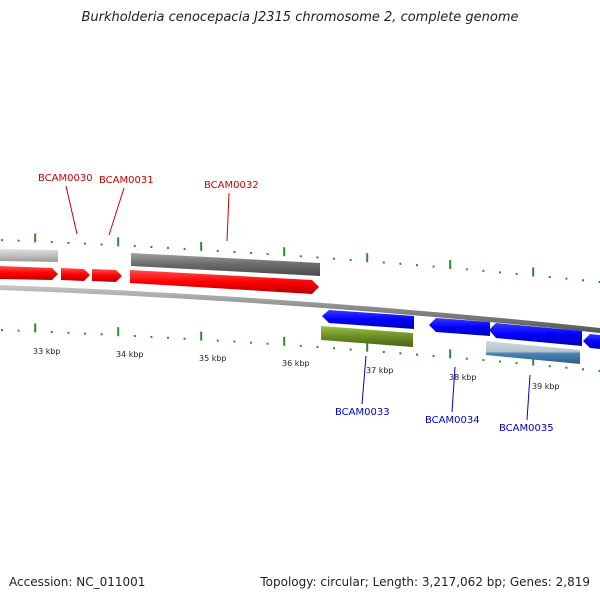 The image size is (600, 600). I want to click on green-feature, so click(367, 336).